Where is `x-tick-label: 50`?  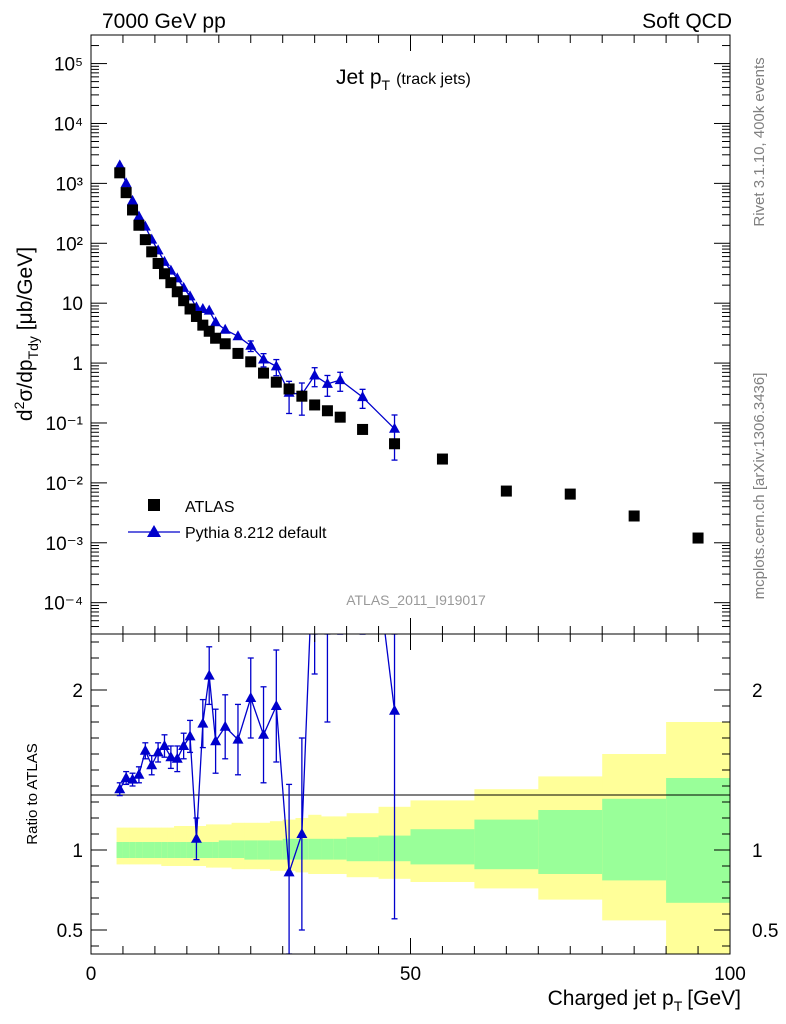 x-tick-label: 50 is located at coordinates (410, 974).